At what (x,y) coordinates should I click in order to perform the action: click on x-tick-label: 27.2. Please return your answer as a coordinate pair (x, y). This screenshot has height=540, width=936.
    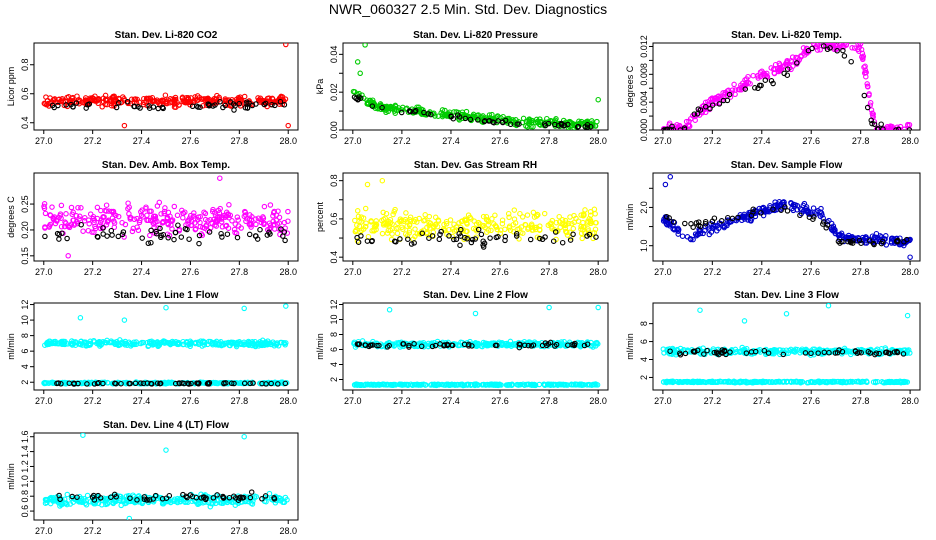
    Looking at the image, I should click on (713, 272).